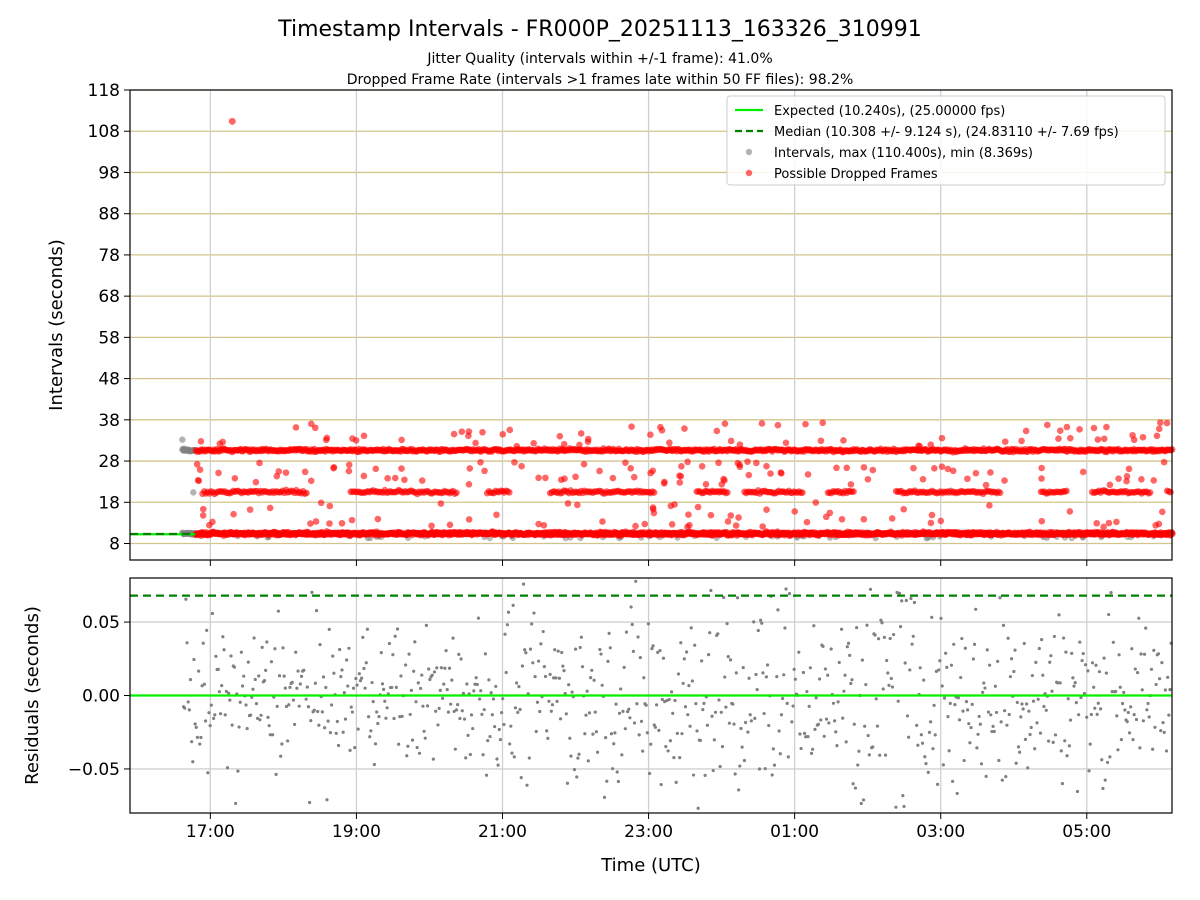 The image size is (1200, 900). What do you see at coordinates (650, 865) in the screenshot?
I see `x-axis-label: Time (UTC)` at bounding box center [650, 865].